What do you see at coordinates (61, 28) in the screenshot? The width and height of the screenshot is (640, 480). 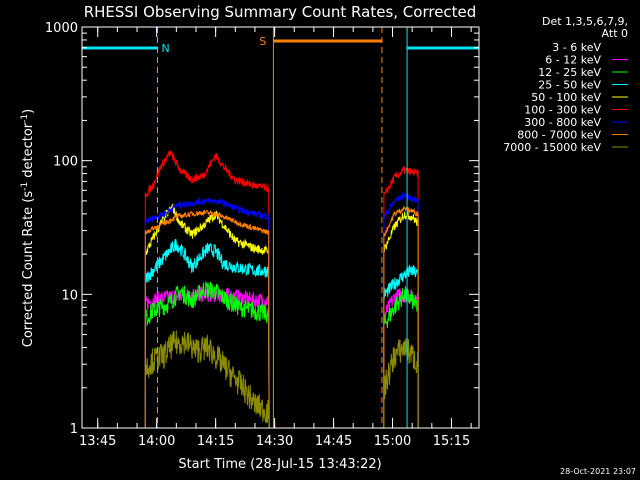 I see `y-tick-label: 1000` at bounding box center [61, 28].